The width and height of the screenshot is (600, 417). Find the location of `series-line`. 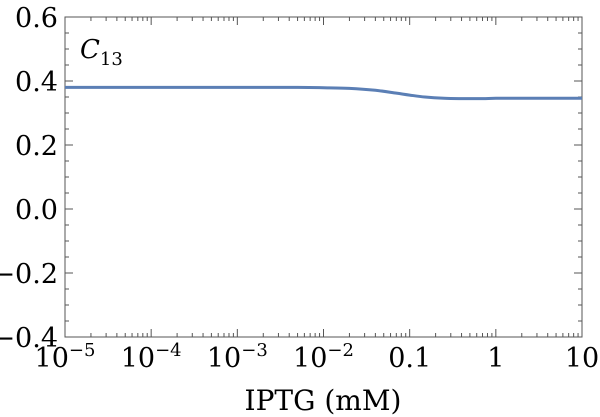

series-line is located at coordinates (323, 93).